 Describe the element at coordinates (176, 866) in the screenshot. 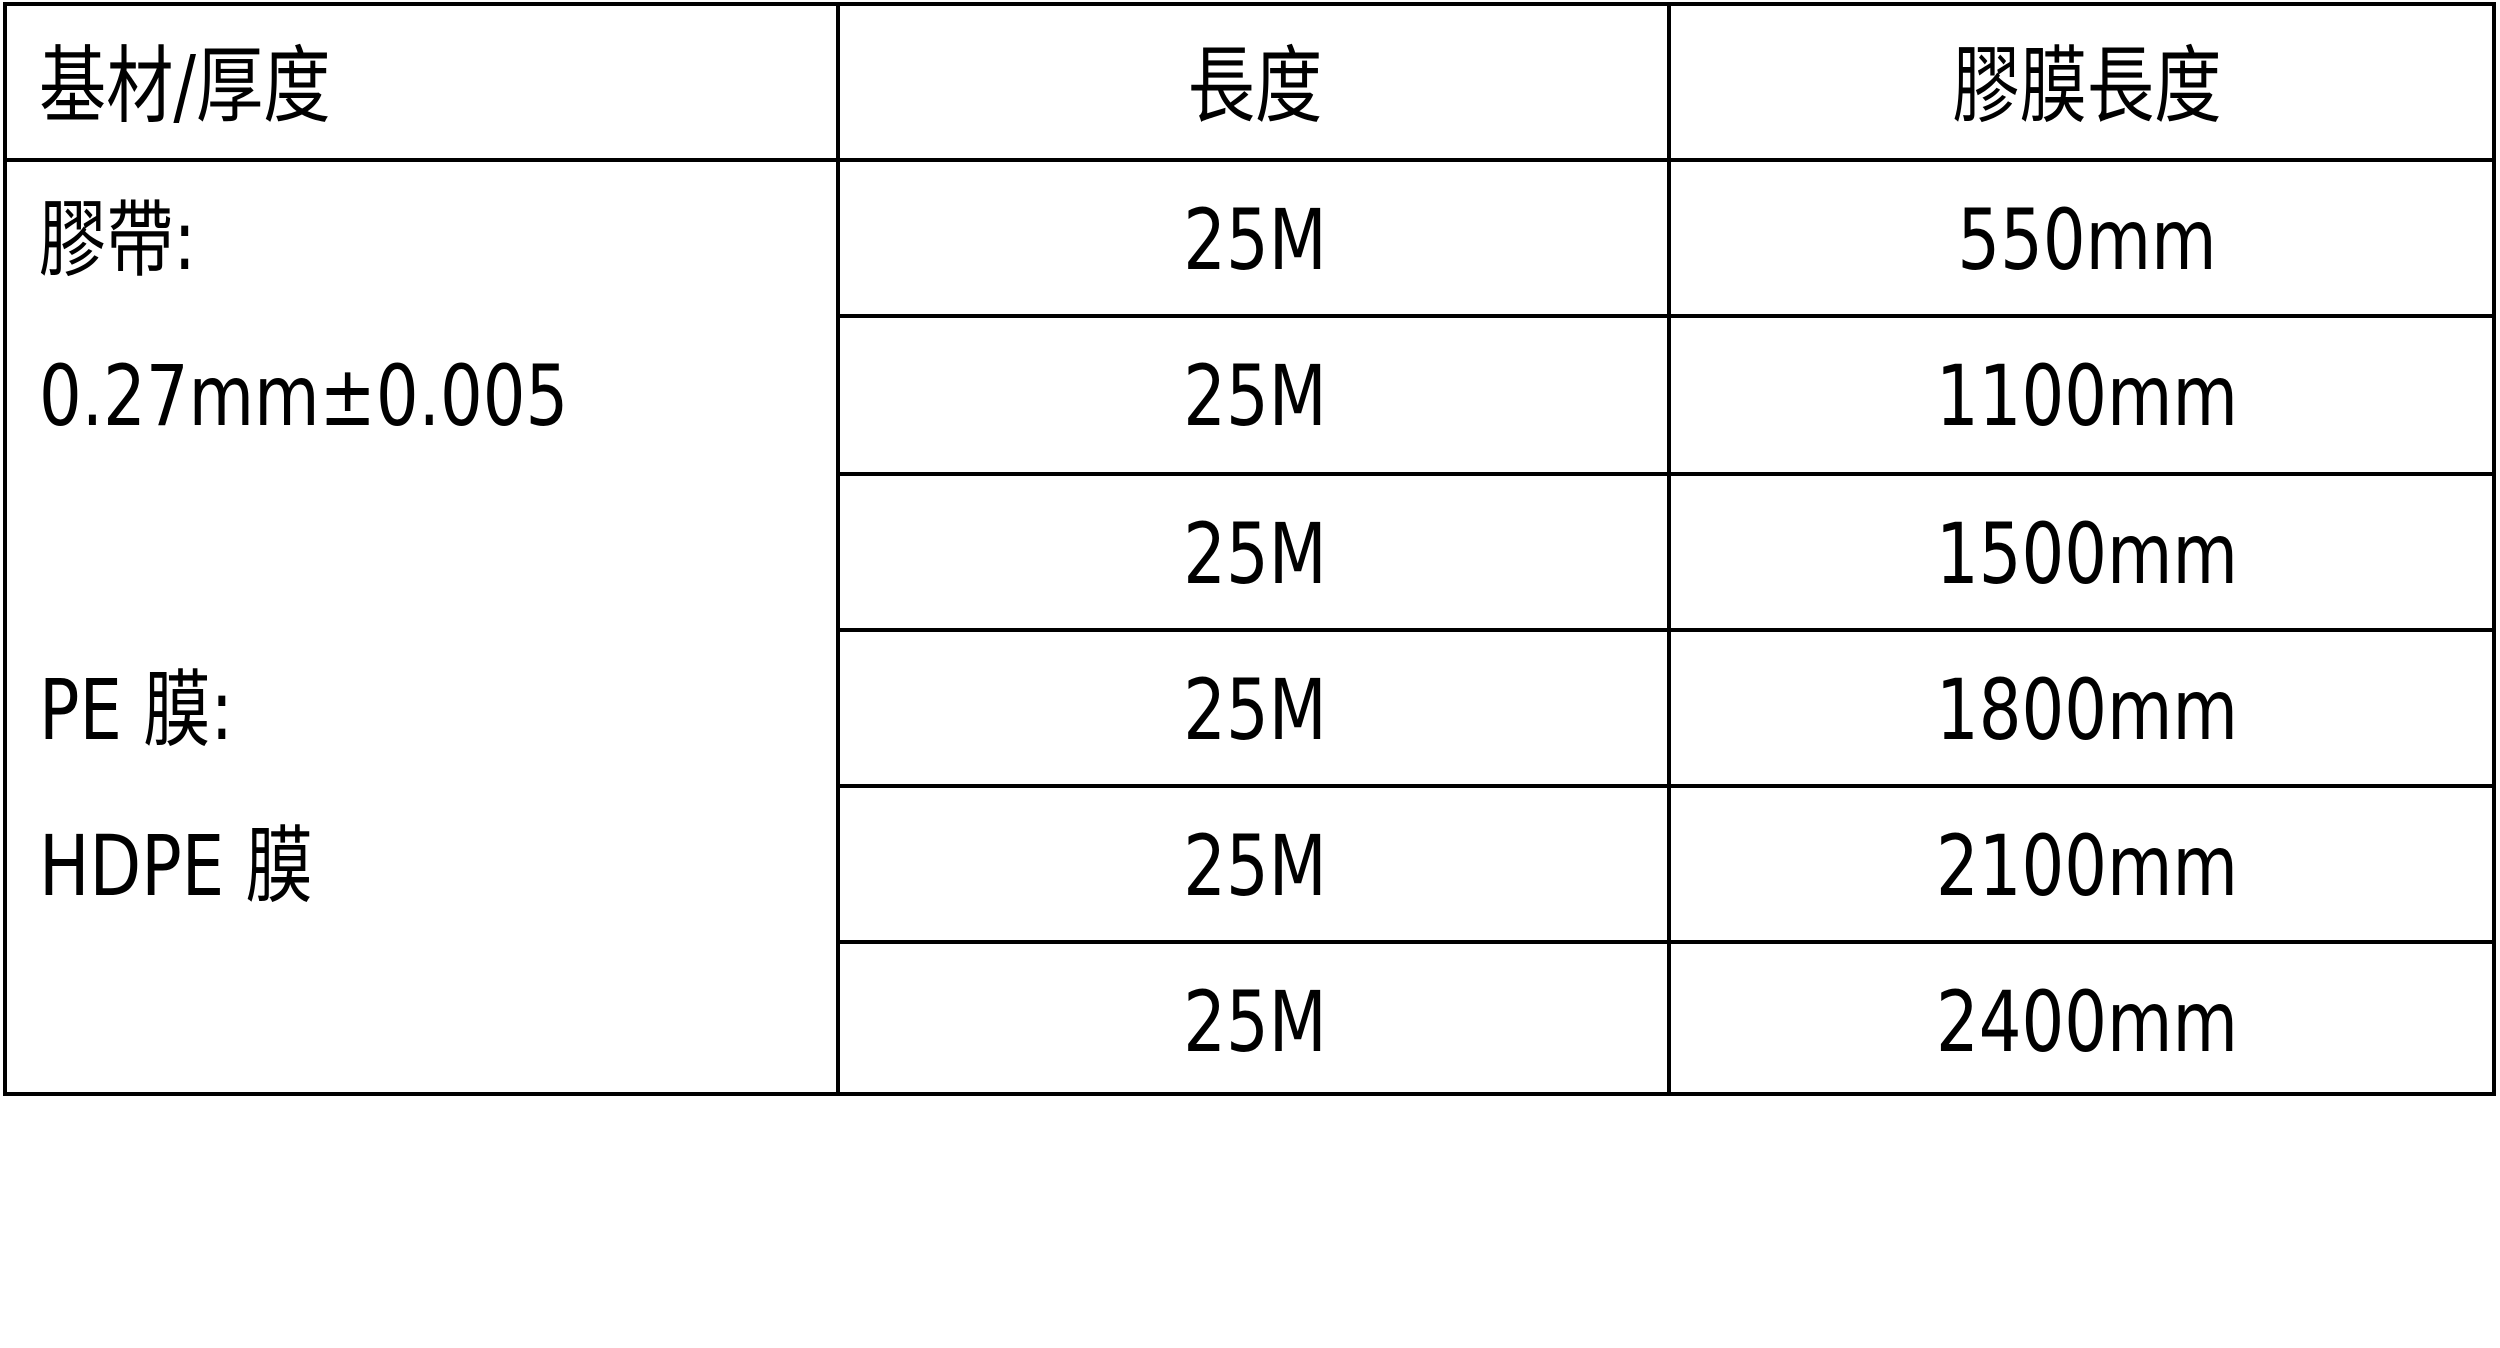

I see `material-hdpe-label: HDPE 膜` at that location.